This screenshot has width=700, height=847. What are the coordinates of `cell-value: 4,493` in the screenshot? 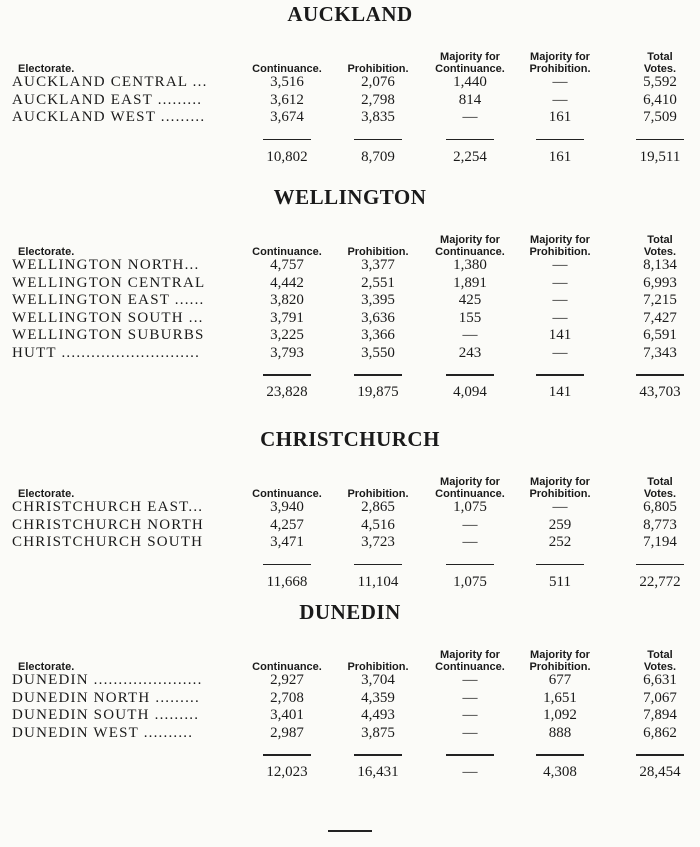 It's located at (378, 715).